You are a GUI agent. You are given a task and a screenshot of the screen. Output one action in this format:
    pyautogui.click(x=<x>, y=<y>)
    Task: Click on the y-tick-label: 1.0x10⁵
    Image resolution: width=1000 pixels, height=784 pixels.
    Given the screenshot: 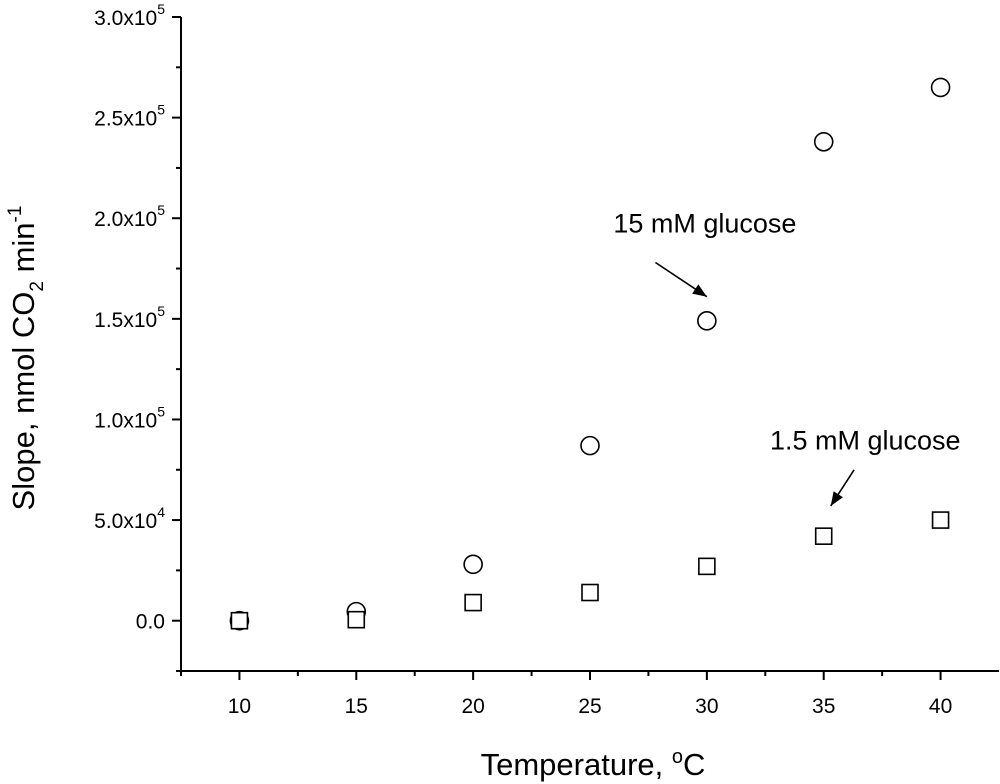 What is the action you would take?
    pyautogui.click(x=129, y=417)
    